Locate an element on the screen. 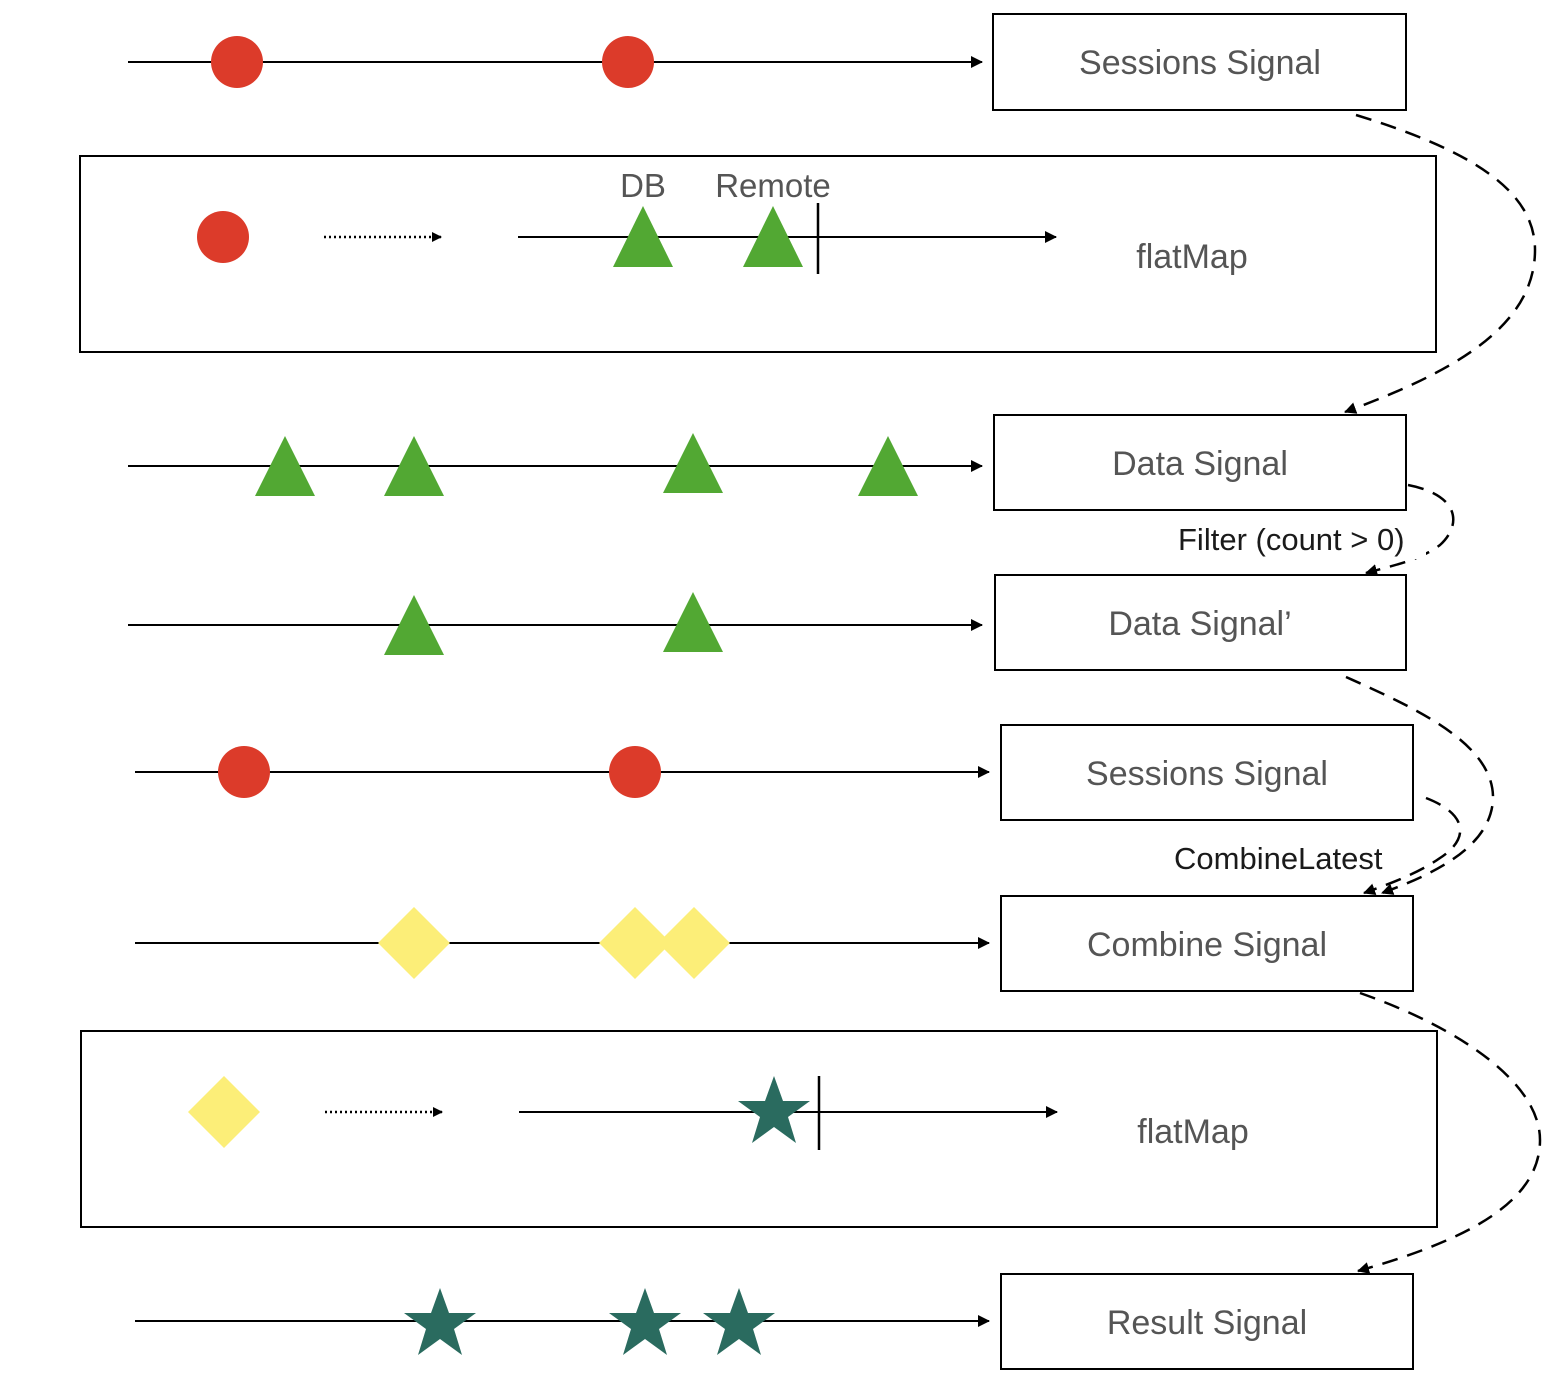 The width and height of the screenshot is (1560, 1378). sessions-signal-label-2: Sessions Signal is located at coordinates (1207, 774).